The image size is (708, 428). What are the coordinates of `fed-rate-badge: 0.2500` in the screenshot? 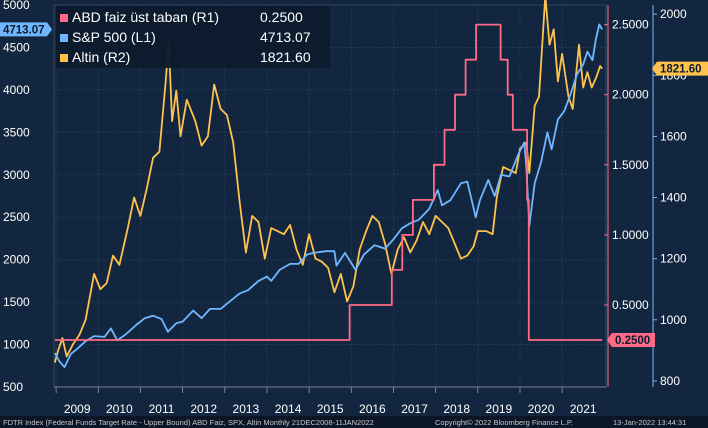 It's located at (631, 340).